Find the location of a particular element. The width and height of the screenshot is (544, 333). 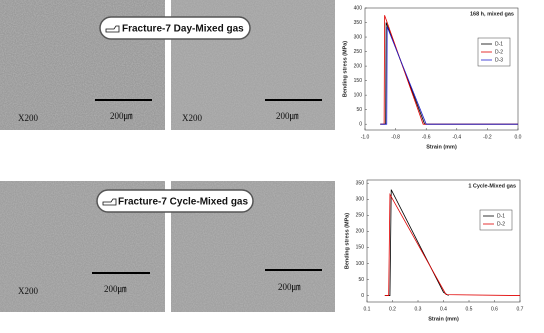

x-tick-label: 0.2 is located at coordinates (392, 309).